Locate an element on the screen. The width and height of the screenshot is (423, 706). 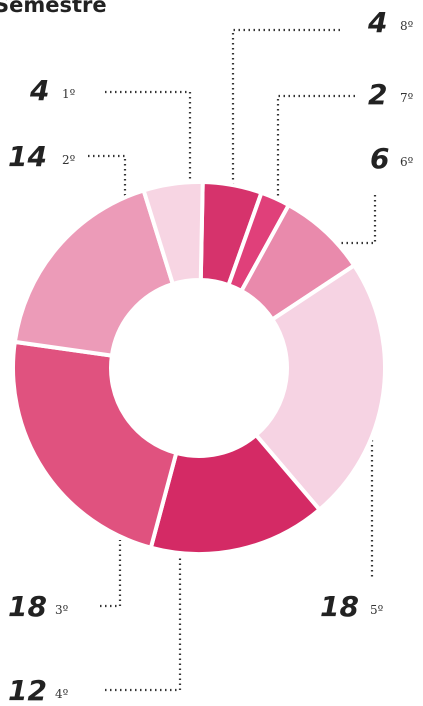
category-label: 8º is located at coordinates (407, 26).